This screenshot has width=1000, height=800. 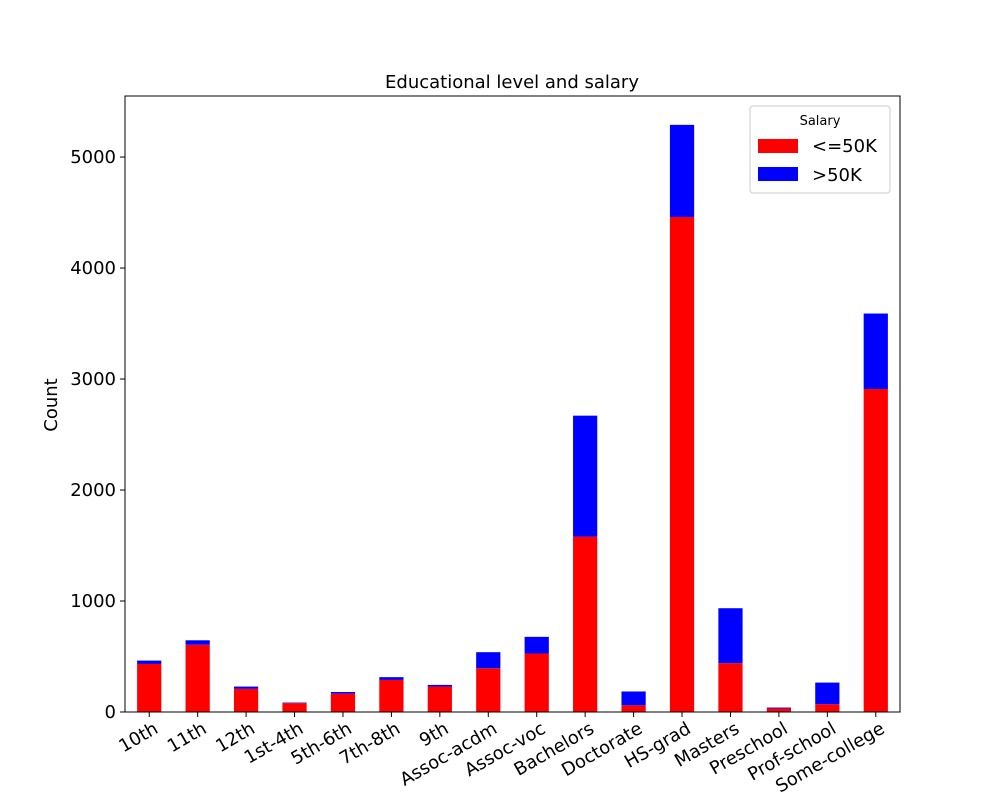 I want to click on x-tick-label-10th: 10th, so click(x=138, y=737).